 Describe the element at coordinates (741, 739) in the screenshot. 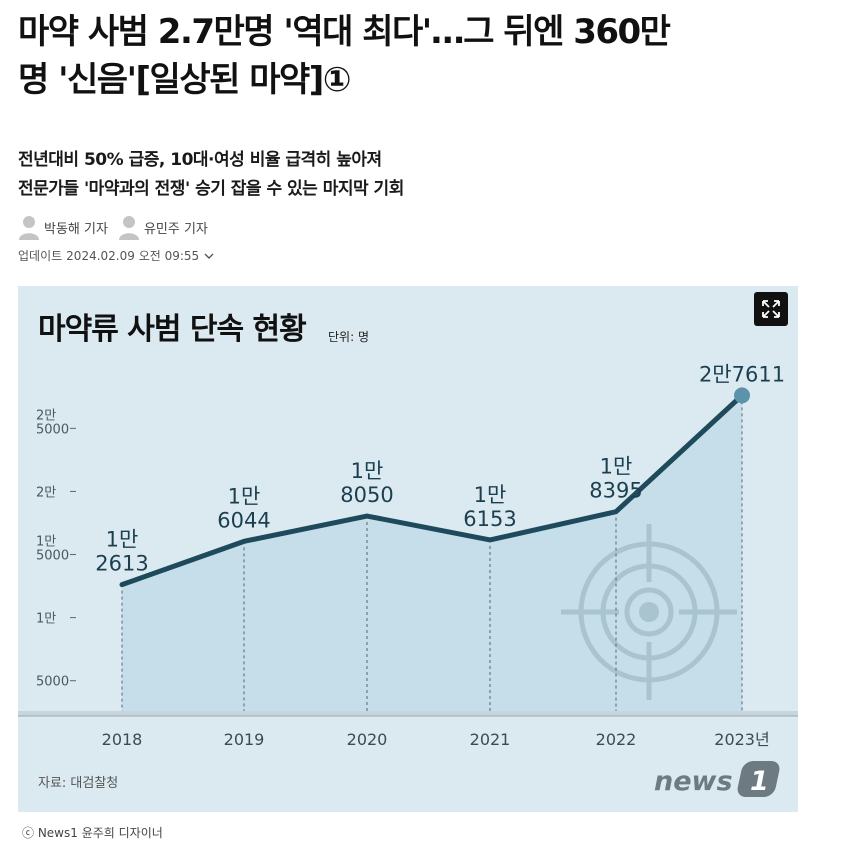

I see `x-tick-label: 2023년` at that location.